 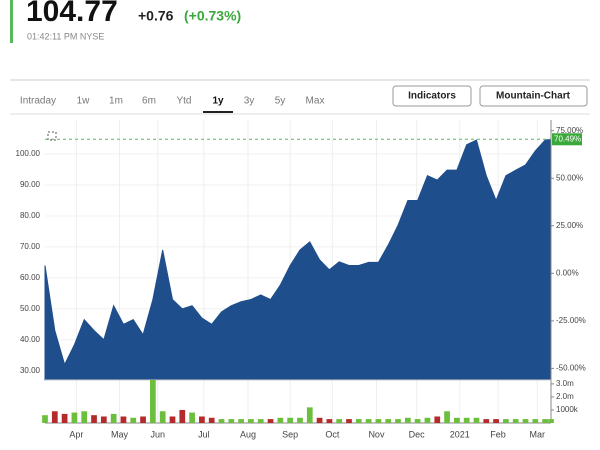 What do you see at coordinates (567, 272) in the screenshot?
I see `y2-tick-label: 0.00%` at bounding box center [567, 272].